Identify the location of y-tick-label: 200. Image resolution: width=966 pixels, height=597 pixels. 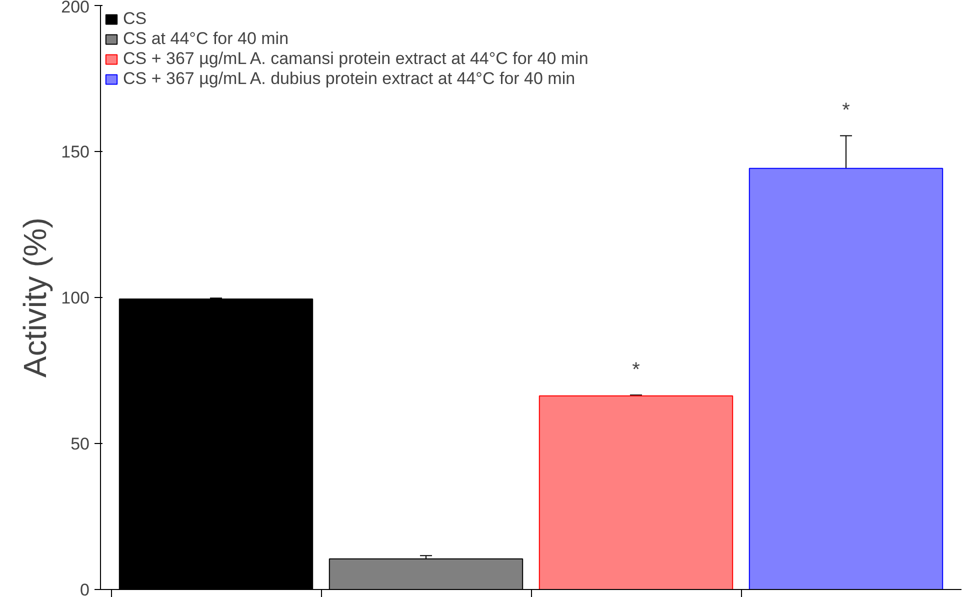
(75, 8).